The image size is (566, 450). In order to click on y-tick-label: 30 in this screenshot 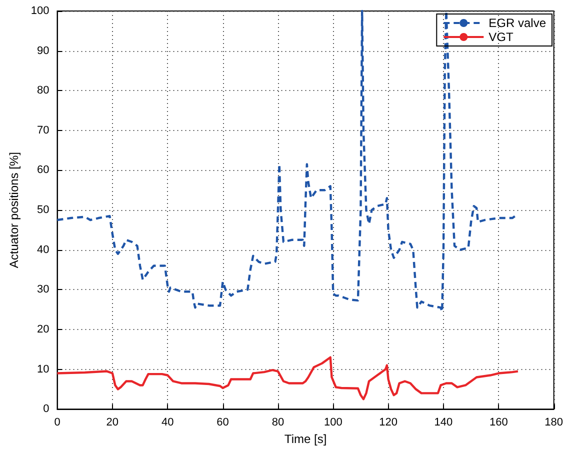, I will do `click(43, 290)`.